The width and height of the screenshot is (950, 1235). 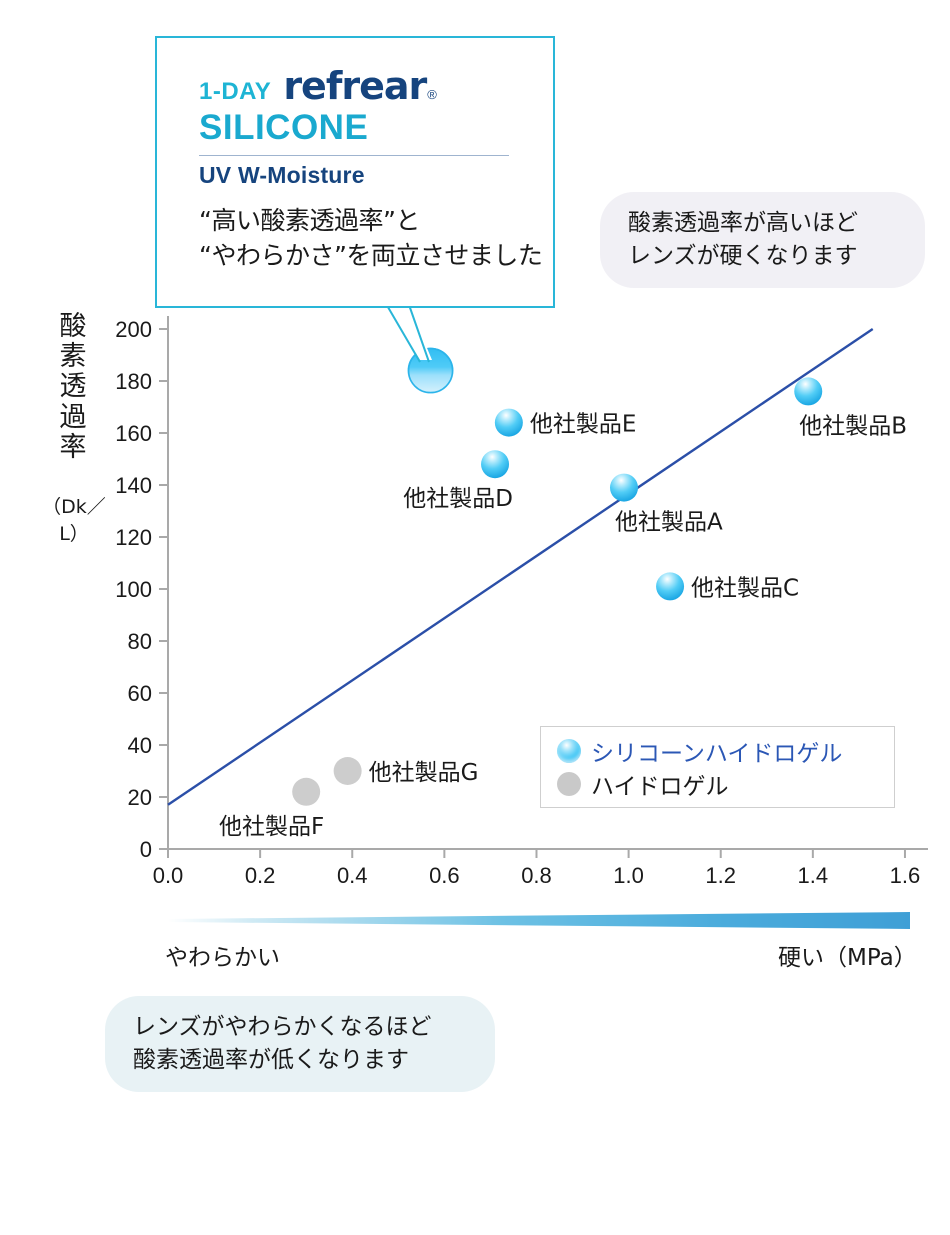 What do you see at coordinates (140, 745) in the screenshot?
I see `y-tick-label: 40` at bounding box center [140, 745].